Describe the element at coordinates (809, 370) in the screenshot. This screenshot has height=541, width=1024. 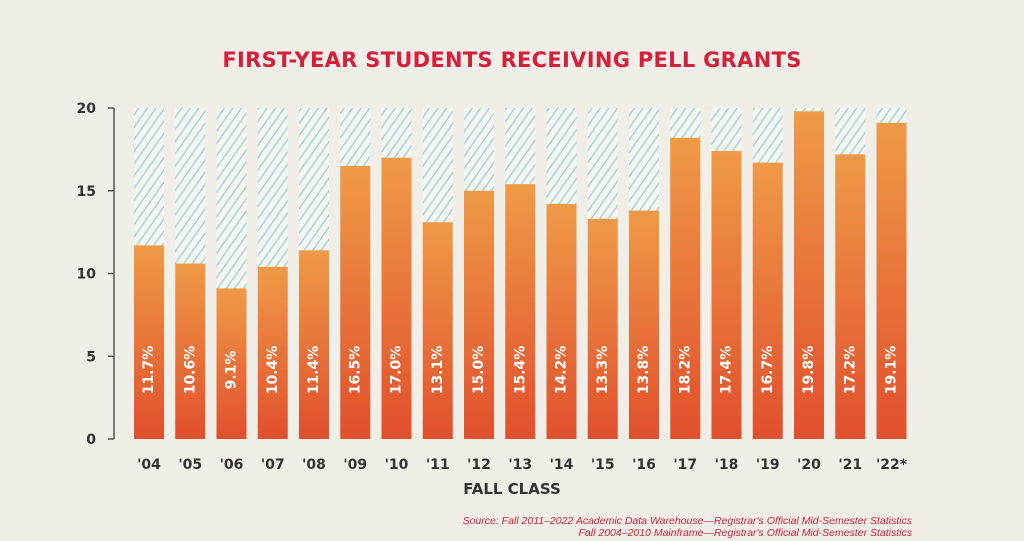
I see `data-label: 19.8%` at that location.